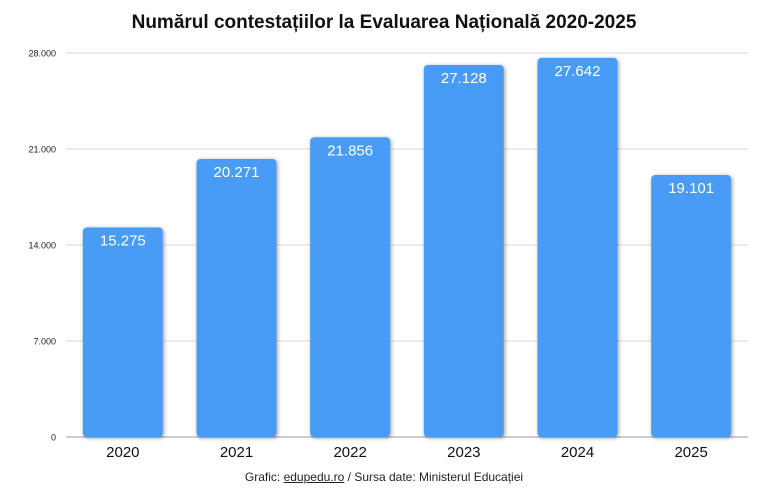 This screenshot has height=500, width=768. What do you see at coordinates (349, 452) in the screenshot?
I see `x-tick-label: 2022` at bounding box center [349, 452].